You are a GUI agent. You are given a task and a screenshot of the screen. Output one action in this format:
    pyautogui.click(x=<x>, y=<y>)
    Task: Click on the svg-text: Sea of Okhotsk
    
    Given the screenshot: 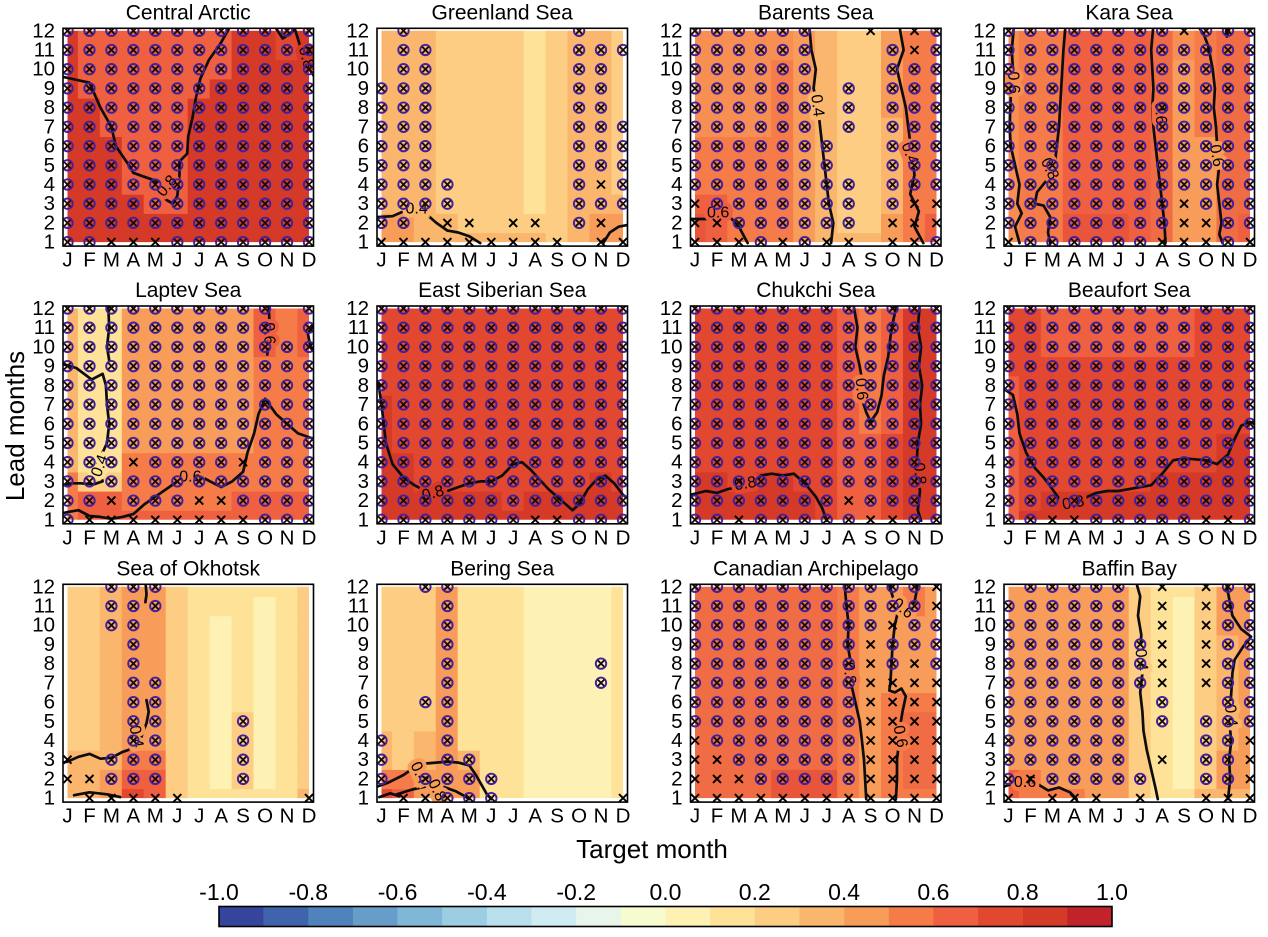 What is the action you would take?
    pyautogui.click(x=188, y=568)
    